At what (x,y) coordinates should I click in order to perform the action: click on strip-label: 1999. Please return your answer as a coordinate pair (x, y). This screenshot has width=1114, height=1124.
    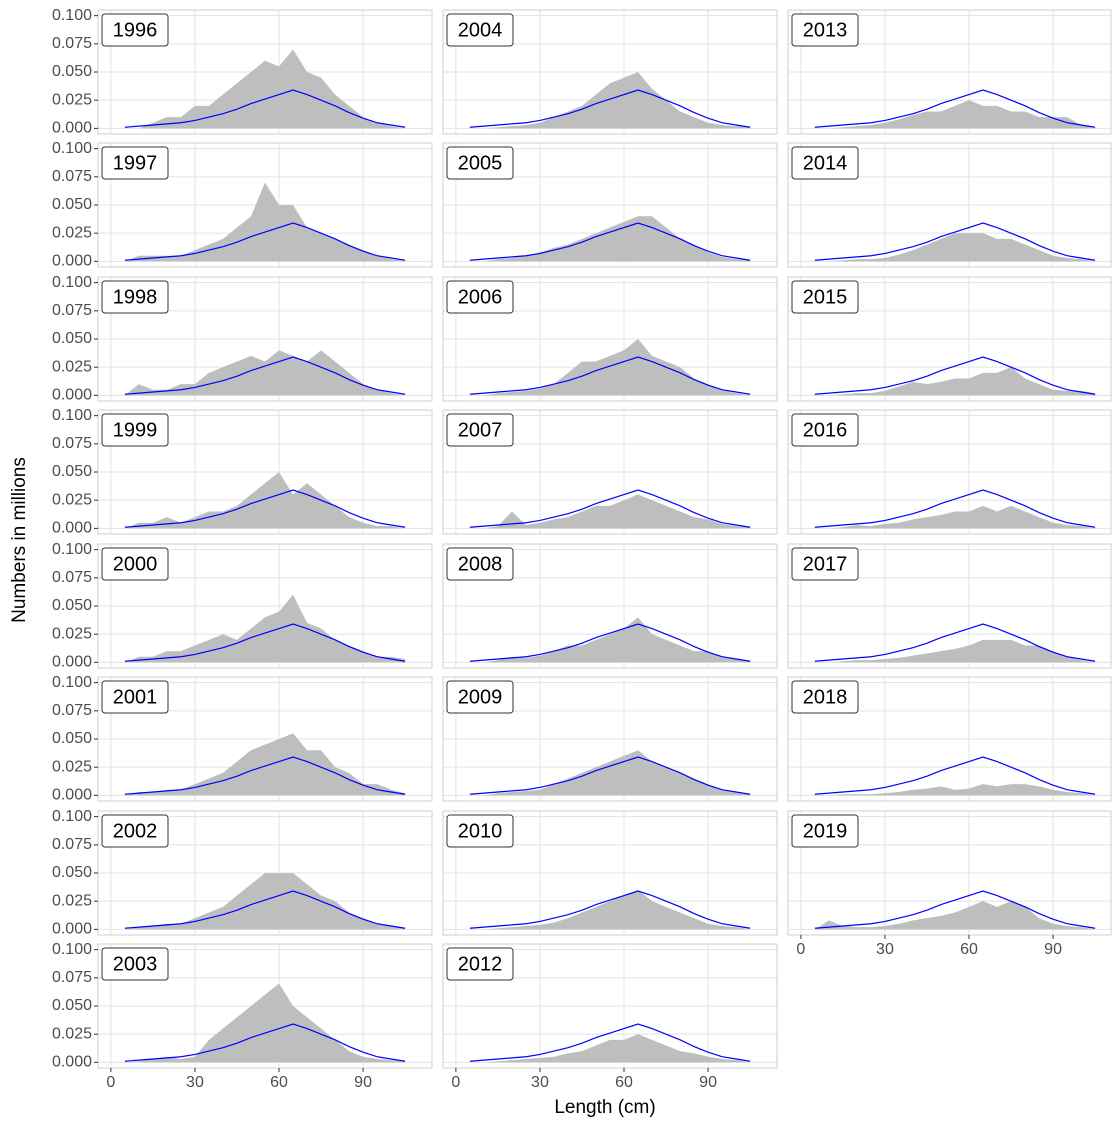
    Looking at the image, I should click on (135, 430).